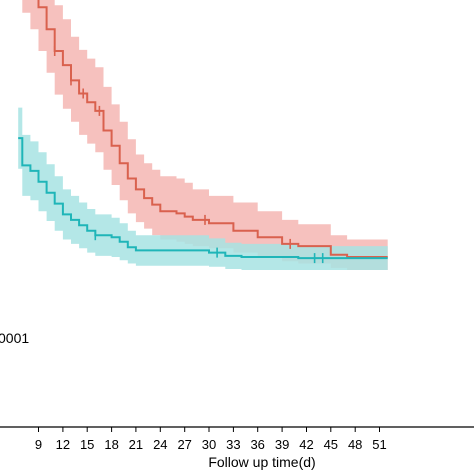 Image resolution: width=474 pixels, height=474 pixels. I want to click on x-tick-label-14: 51, so click(379, 444).